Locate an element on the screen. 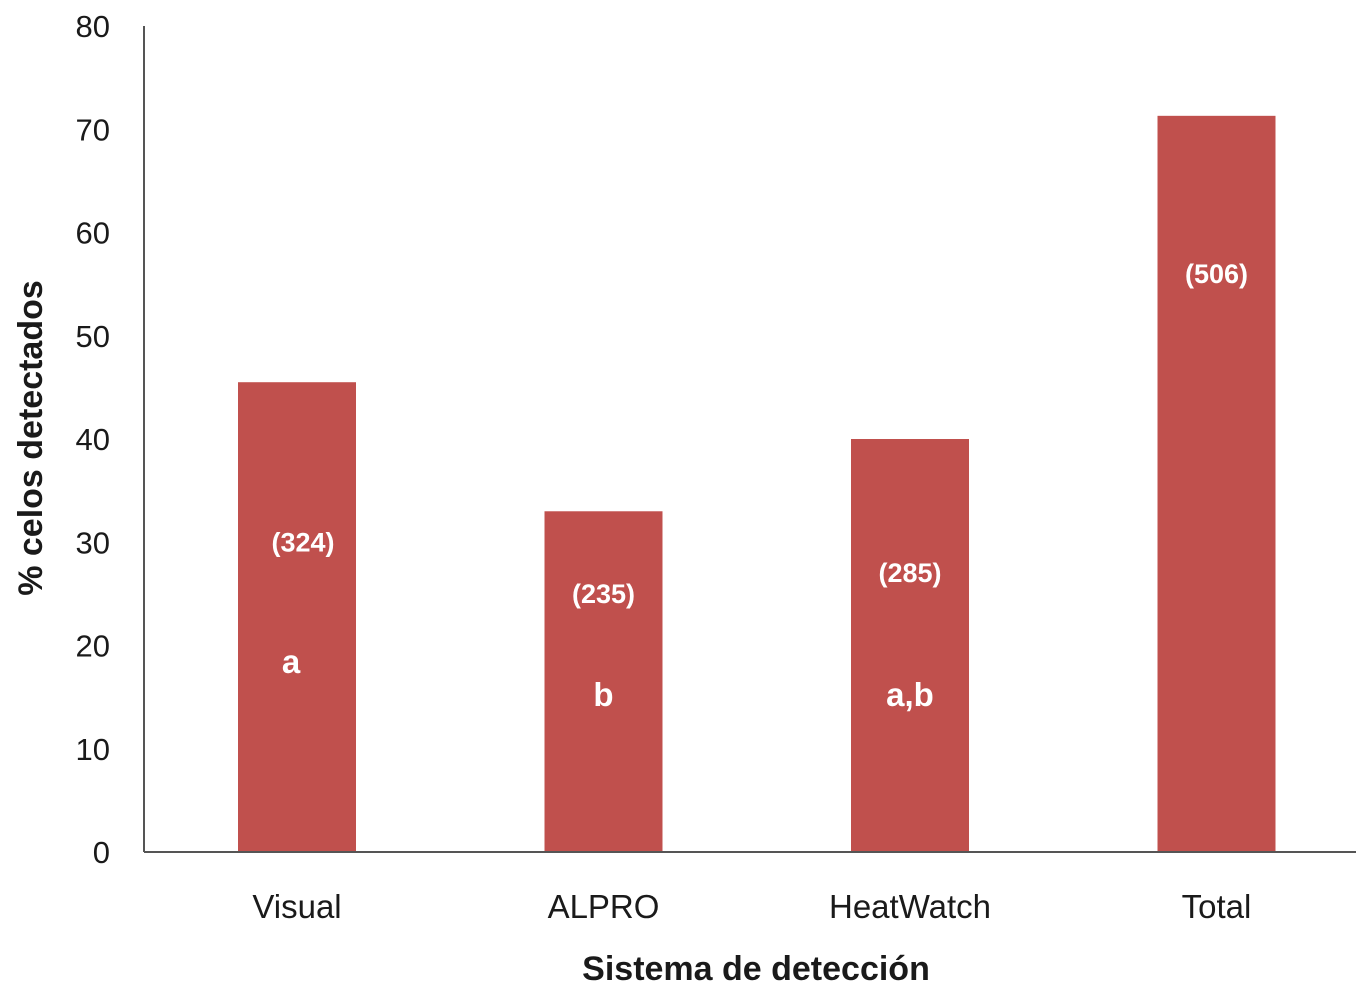 The height and width of the screenshot is (984, 1356). bar-visual is located at coordinates (297, 617).